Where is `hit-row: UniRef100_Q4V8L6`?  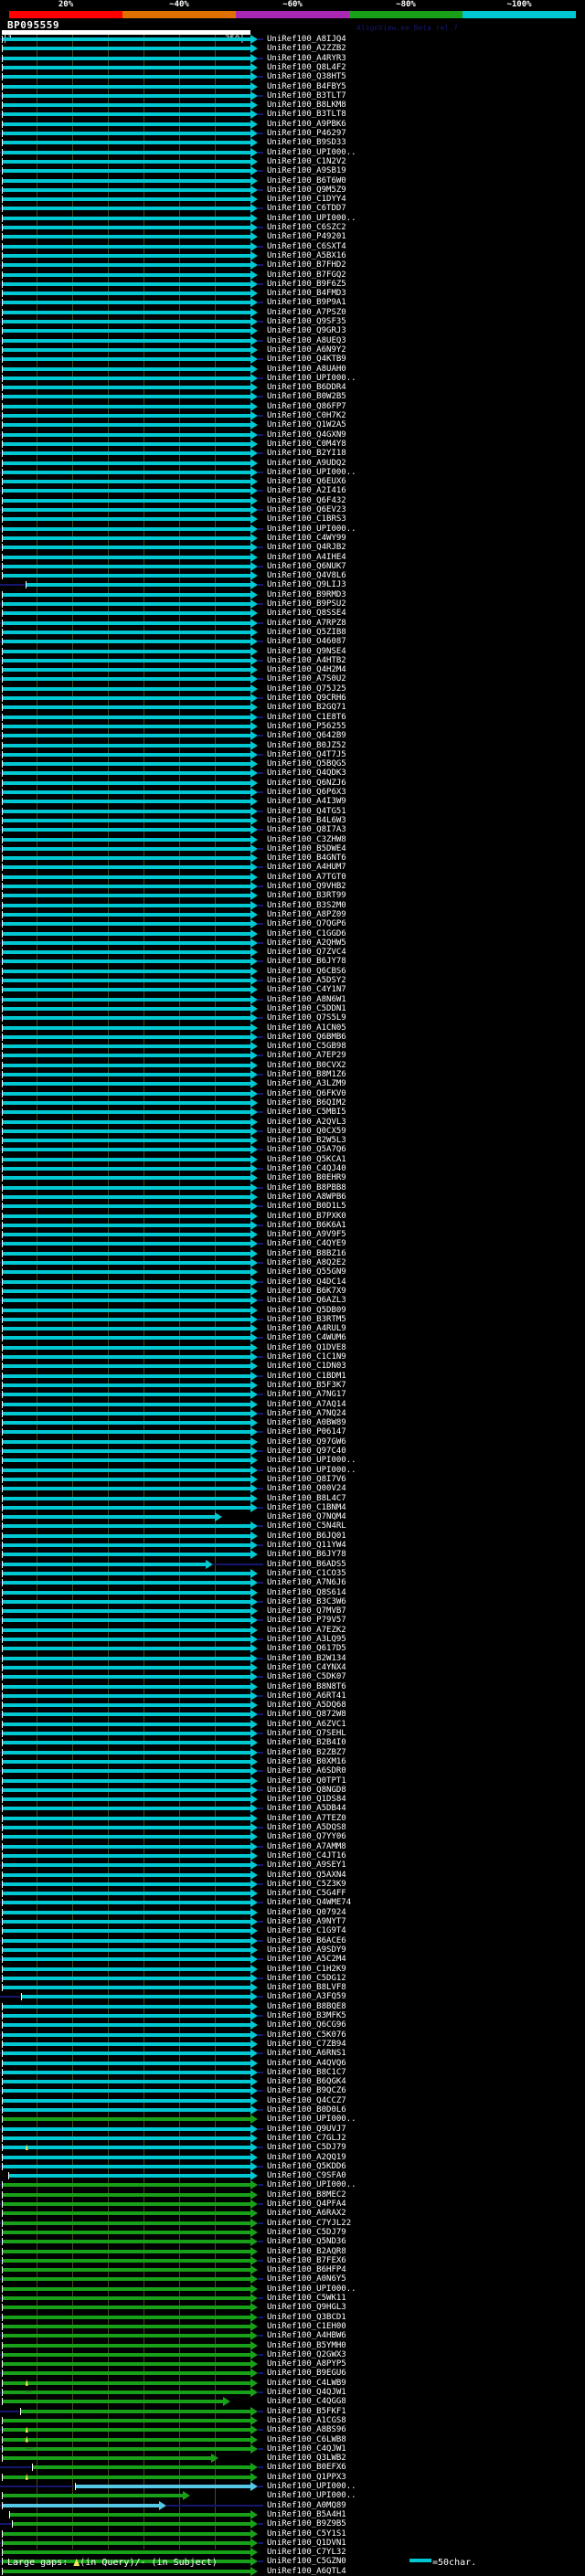
hit-row: UniRef100_Q4V8L6 is located at coordinates (293, 576).